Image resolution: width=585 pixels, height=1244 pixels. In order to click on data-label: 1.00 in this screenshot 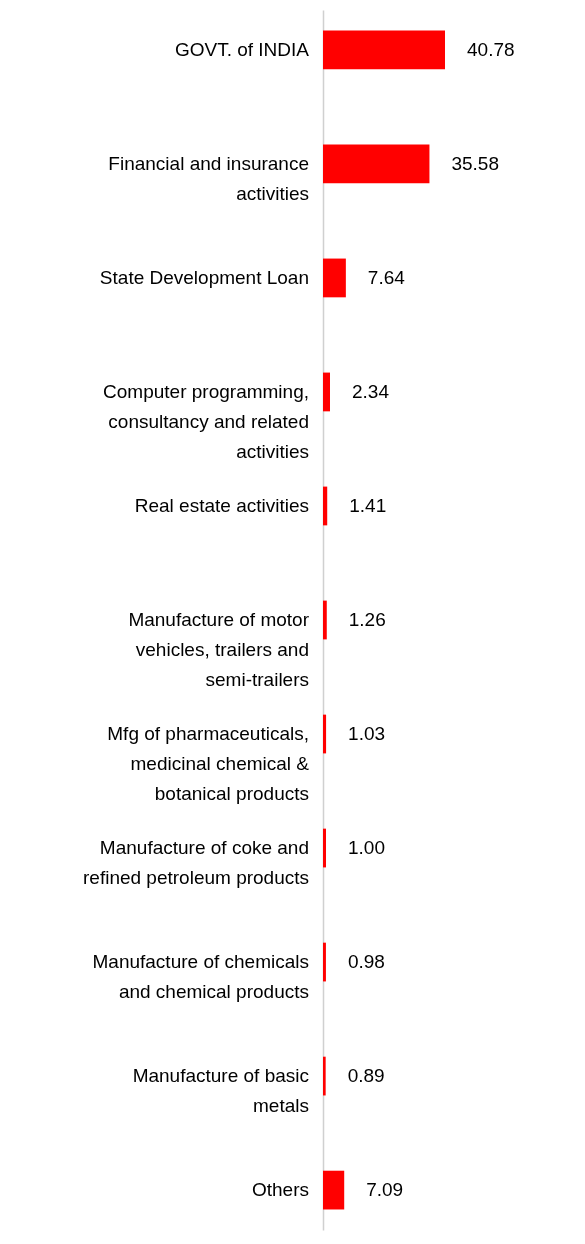, I will do `click(366, 848)`.